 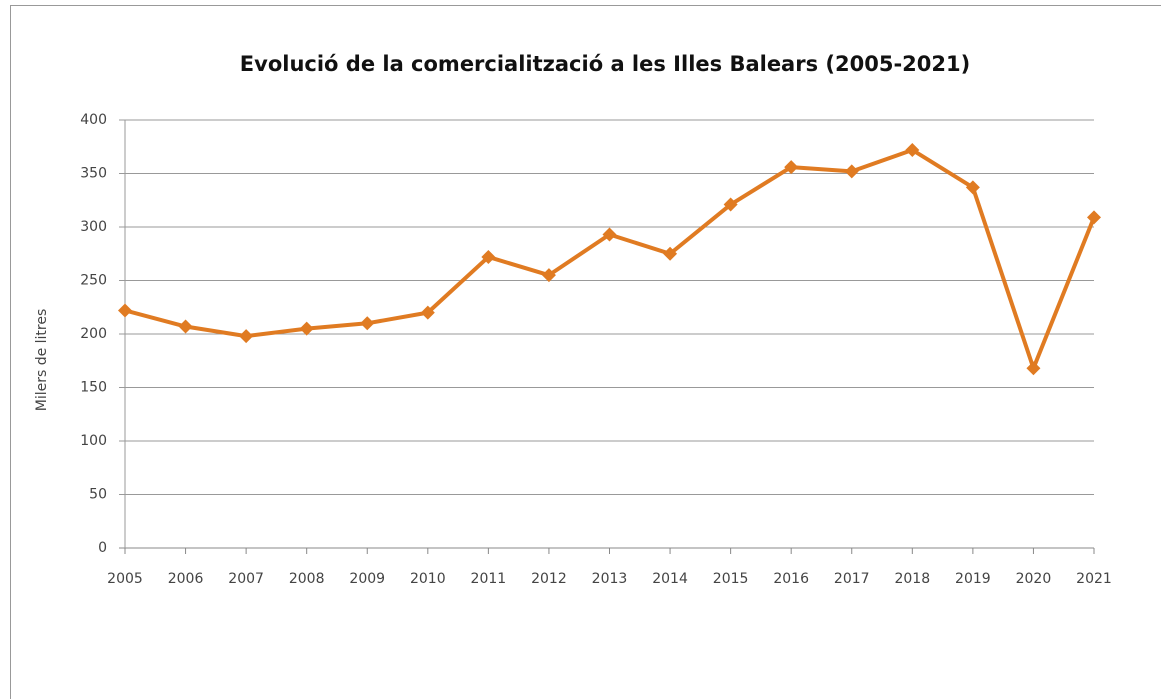 I want to click on y-tick-label: 100, so click(x=93, y=441).